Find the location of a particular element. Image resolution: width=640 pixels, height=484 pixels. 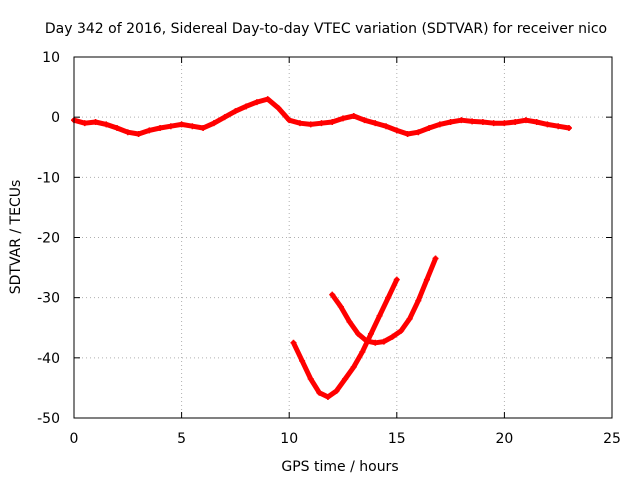

y-tick-label: -10 is located at coordinates (48, 178).